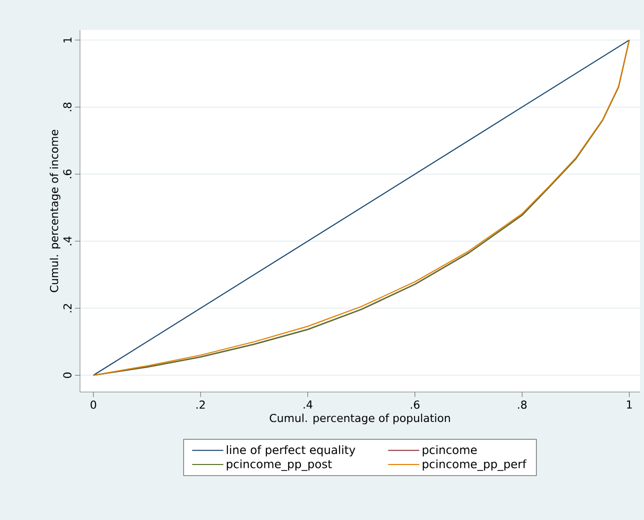 This screenshot has width=644, height=520. I want to click on legend-label: pcincome_pp_perf, so click(474, 465).